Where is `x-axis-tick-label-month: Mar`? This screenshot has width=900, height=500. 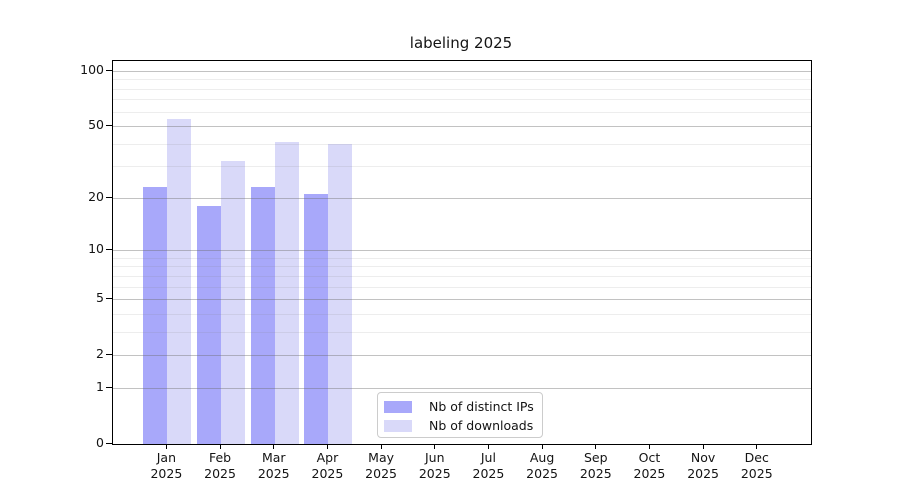
x-axis-tick-label-month: Mar is located at coordinates (273, 457).